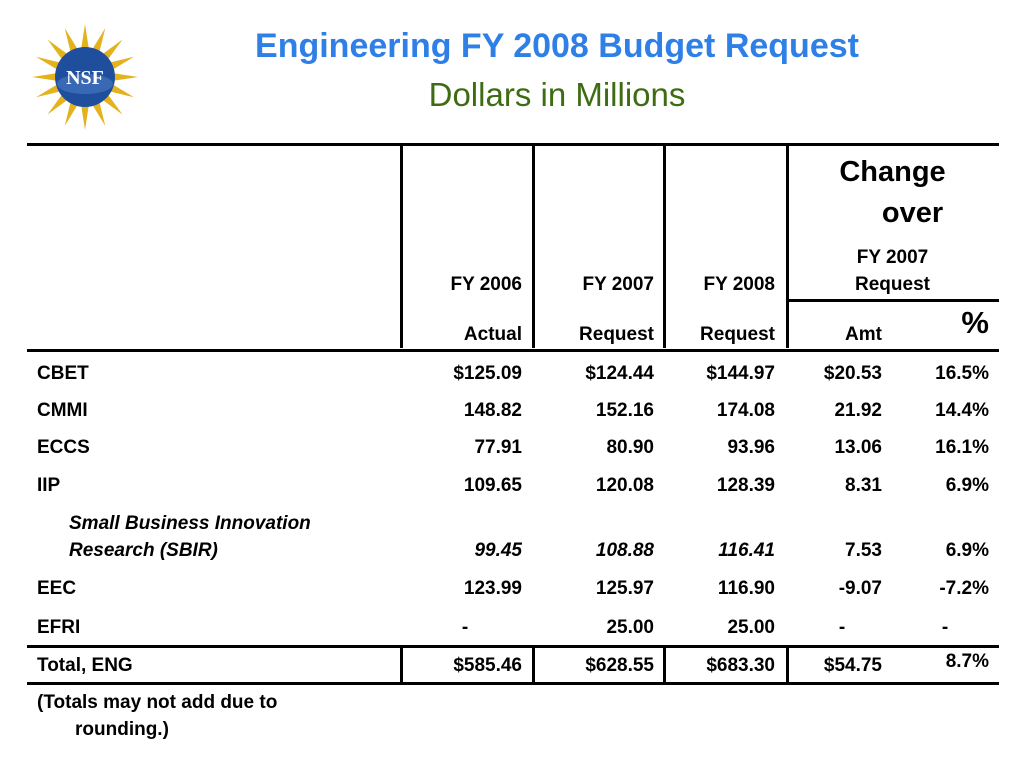 The width and height of the screenshot is (1024, 768). What do you see at coordinates (842, 627) in the screenshot?
I see `cell-amt: -` at bounding box center [842, 627].